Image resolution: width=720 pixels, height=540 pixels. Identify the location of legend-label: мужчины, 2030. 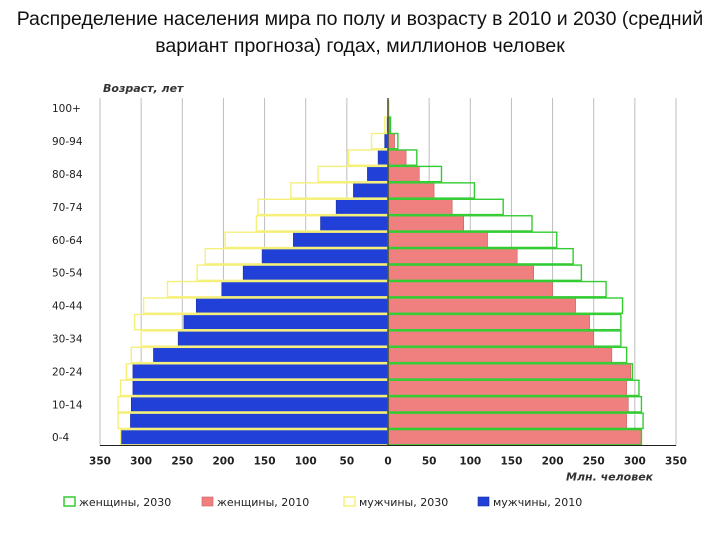
(403, 502).